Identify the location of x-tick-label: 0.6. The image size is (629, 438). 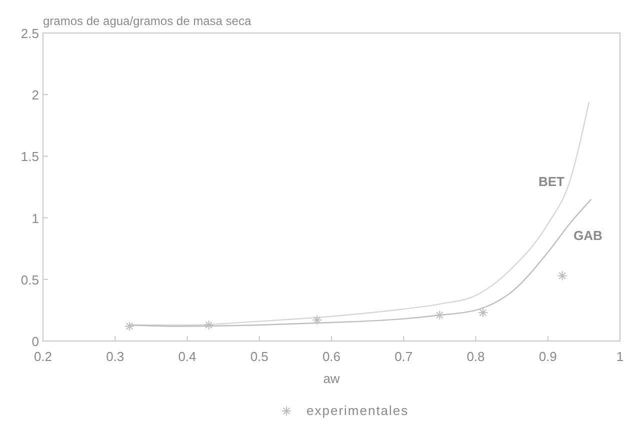
(331, 356).